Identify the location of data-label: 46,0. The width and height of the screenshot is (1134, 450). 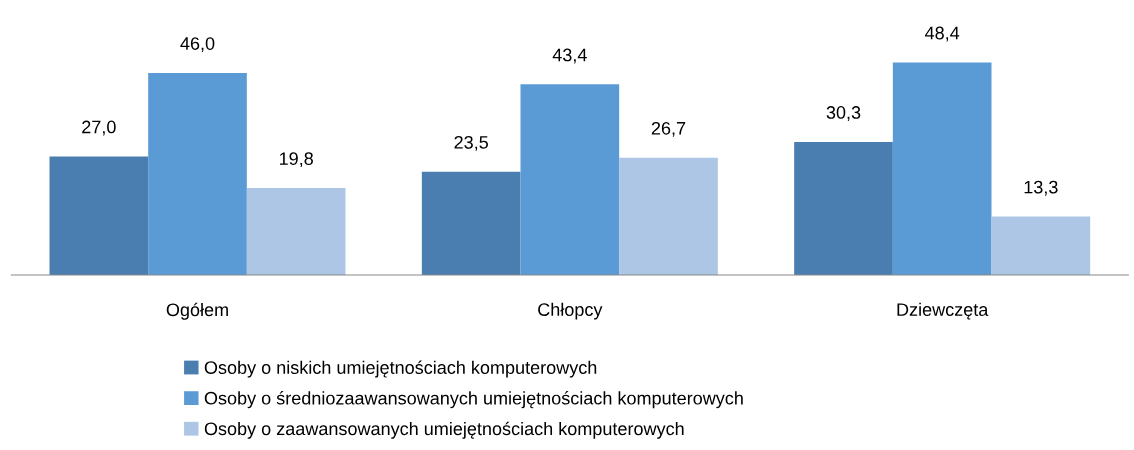
(197, 45).